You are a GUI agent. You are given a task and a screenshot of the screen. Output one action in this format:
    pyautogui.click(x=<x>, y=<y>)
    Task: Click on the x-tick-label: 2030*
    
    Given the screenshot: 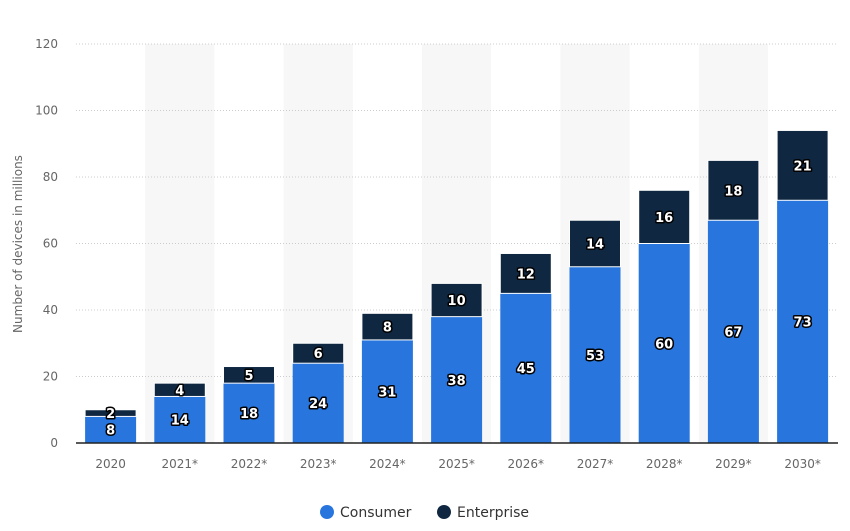 What is the action you would take?
    pyautogui.click(x=802, y=464)
    